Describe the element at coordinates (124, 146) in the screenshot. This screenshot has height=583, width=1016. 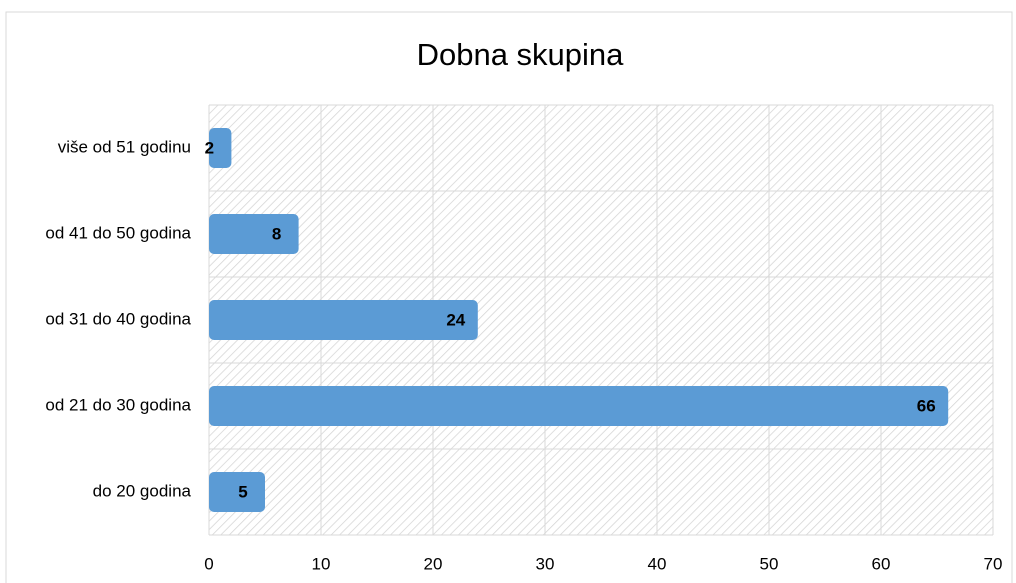
I see `y-tick-label: više od 51 godinu` at that location.